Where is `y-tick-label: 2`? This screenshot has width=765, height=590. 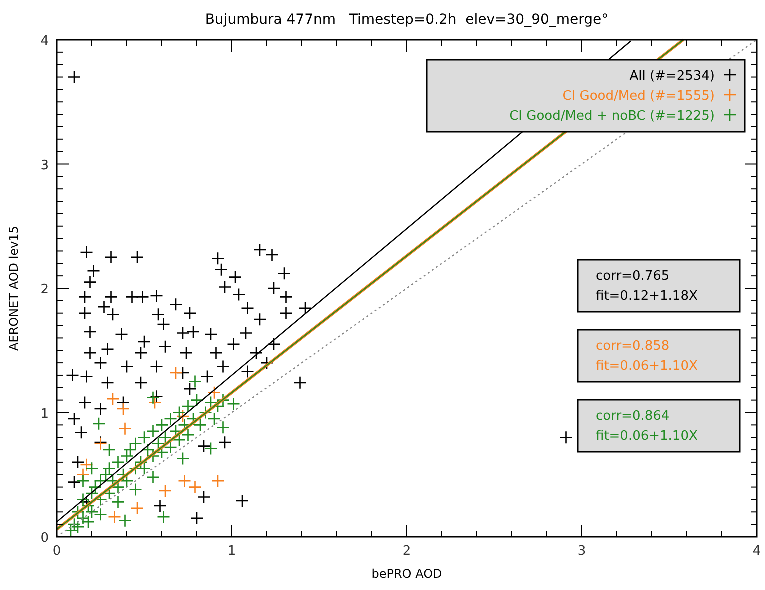 y-tick-label: 2 is located at coordinates (44, 290).